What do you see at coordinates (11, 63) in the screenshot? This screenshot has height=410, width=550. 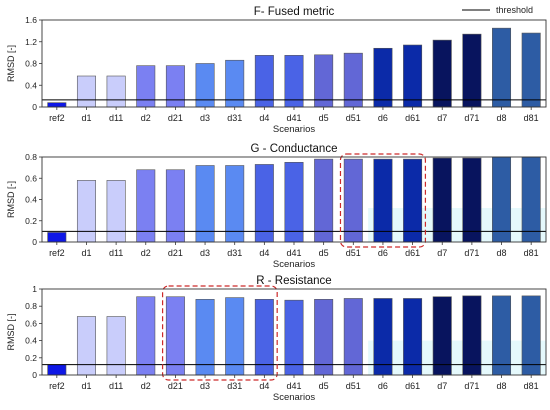 I see `y-axis-label: RMSD [-]` at bounding box center [11, 63].